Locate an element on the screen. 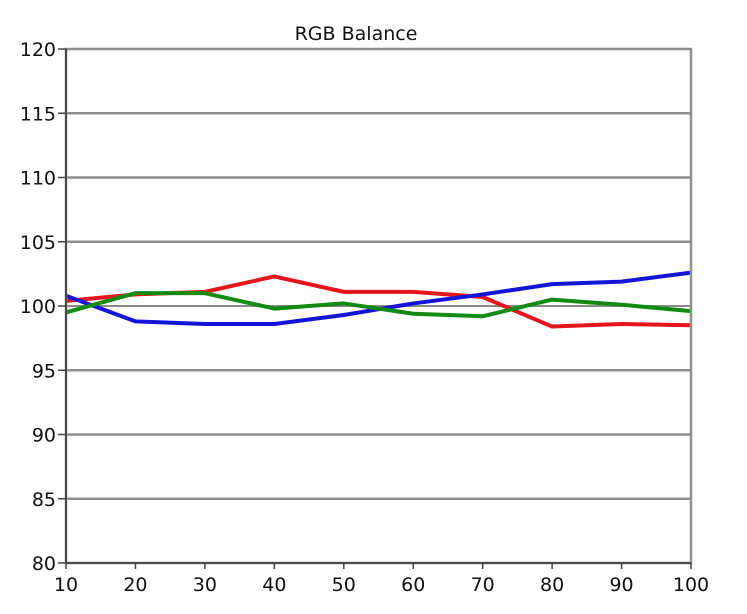 This screenshot has height=614, width=747. x-tick-label-30: 30 is located at coordinates (205, 585).